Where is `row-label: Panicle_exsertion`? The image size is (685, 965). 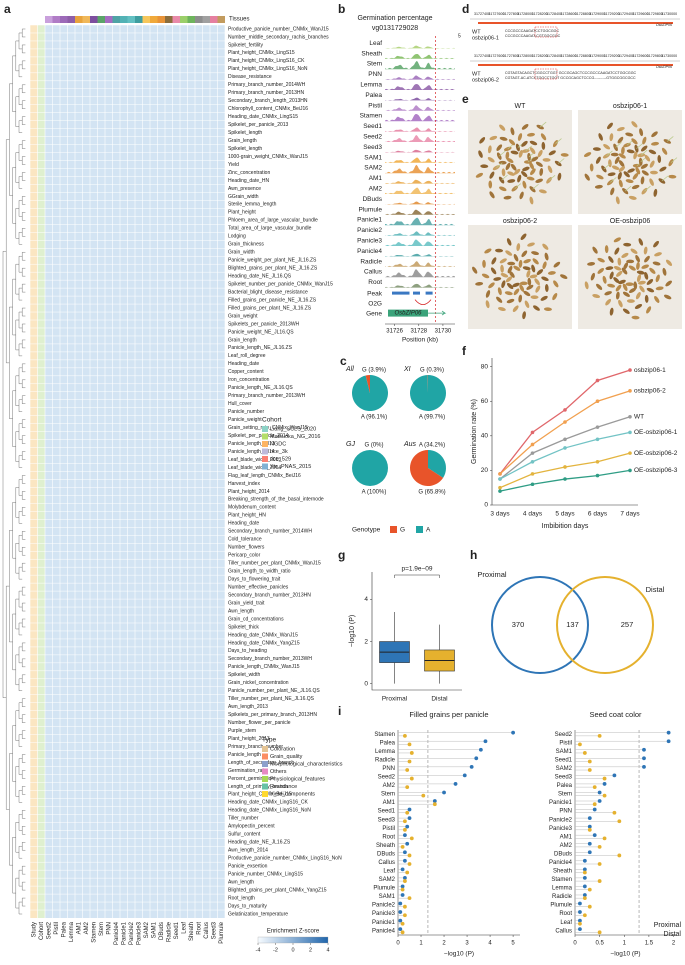 row-label: Panicle_exsertion is located at coordinates (248, 867).